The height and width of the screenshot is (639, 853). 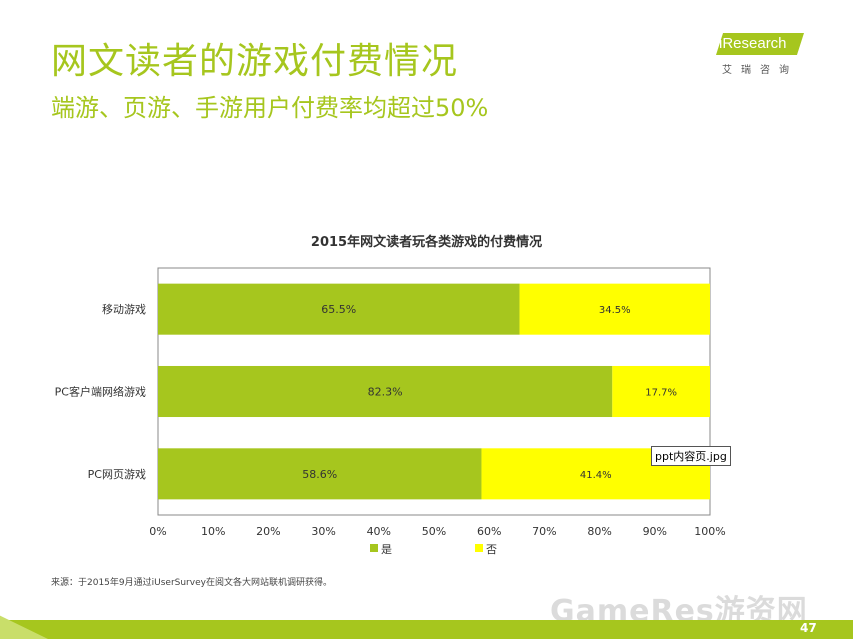 What do you see at coordinates (544, 531) in the screenshot?
I see `x-tick-label: 70%` at bounding box center [544, 531].